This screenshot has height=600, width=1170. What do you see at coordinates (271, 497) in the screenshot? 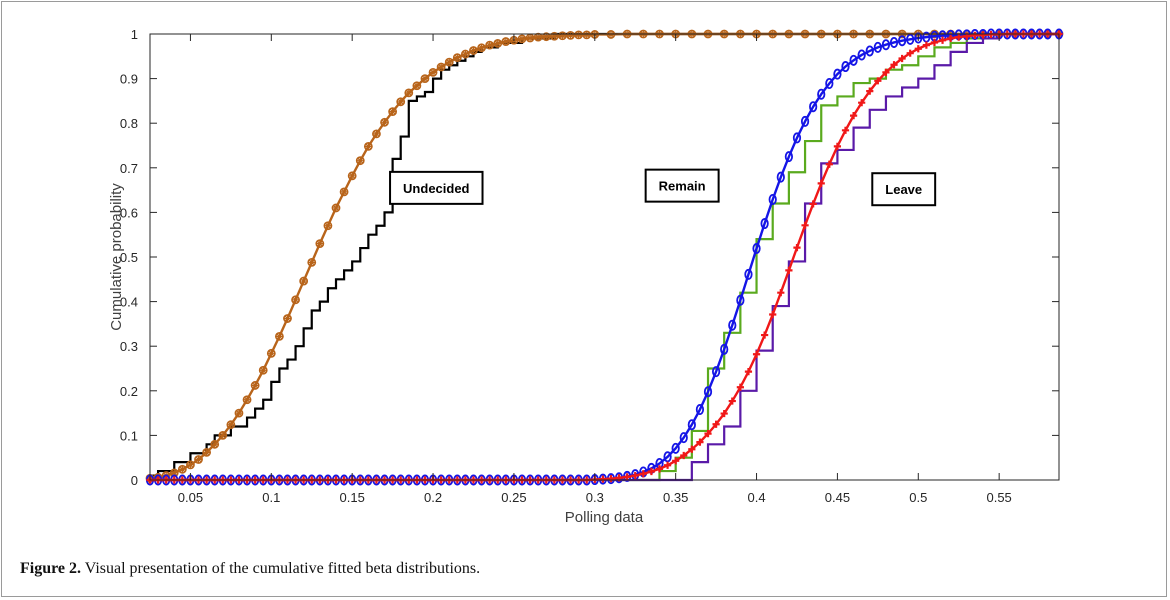
I see `x-tick-label: 0.1` at bounding box center [271, 497].